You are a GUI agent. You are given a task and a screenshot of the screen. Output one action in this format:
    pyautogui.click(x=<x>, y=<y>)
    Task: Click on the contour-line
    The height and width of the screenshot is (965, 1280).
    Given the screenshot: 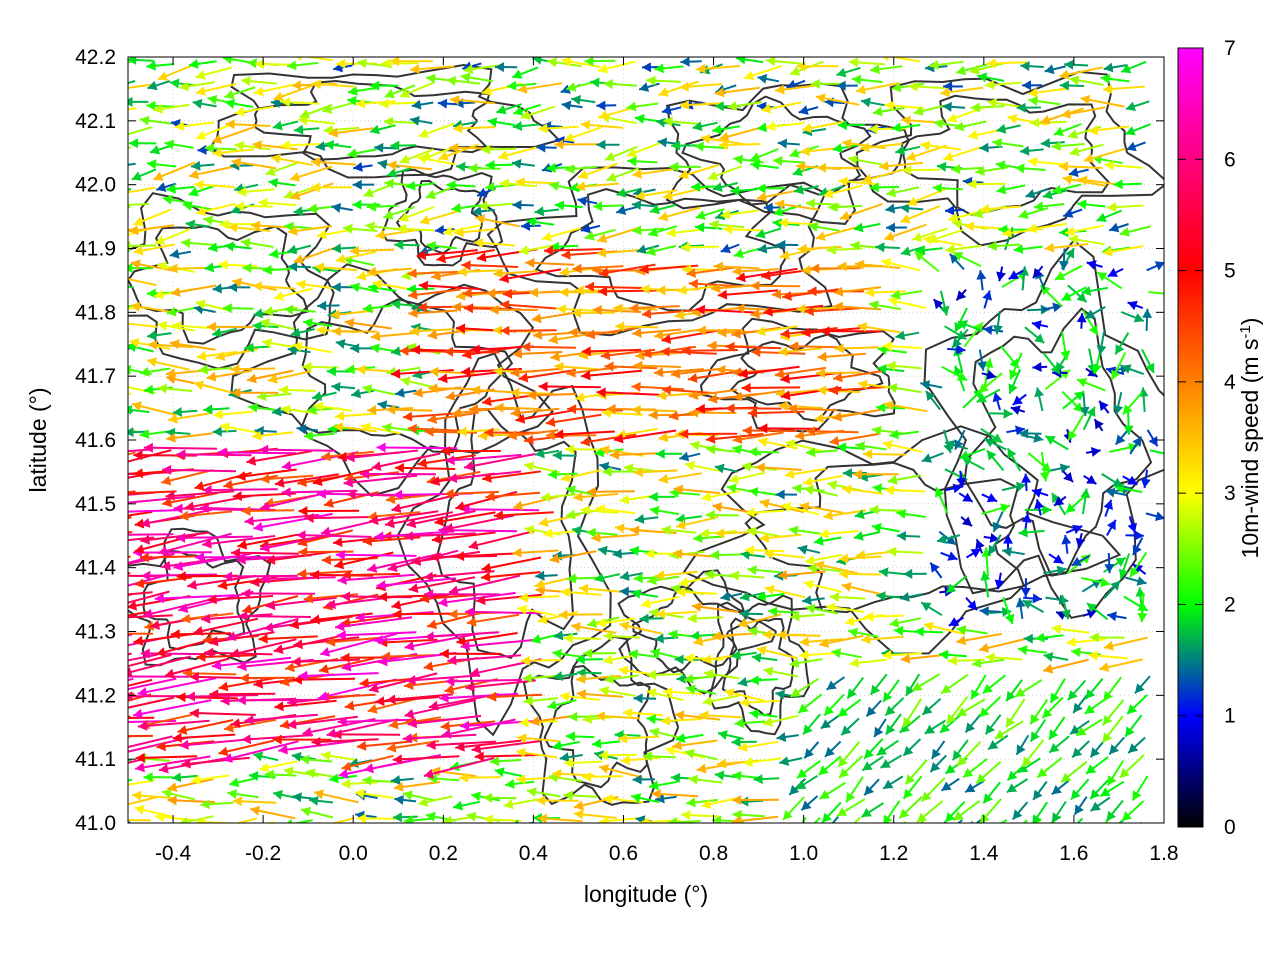 What is the action you would take?
    pyautogui.click(x=902, y=539)
    